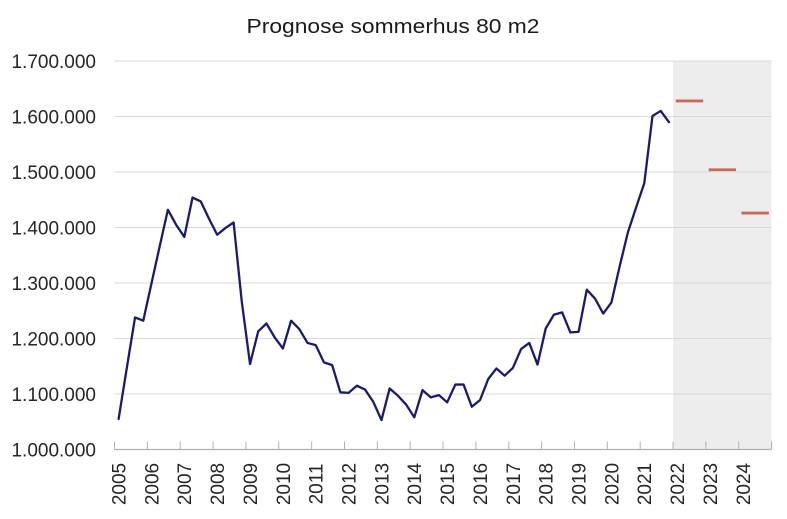 The width and height of the screenshot is (787, 519). Describe the element at coordinates (152, 484) in the screenshot. I see `svg-text: 2006` at that location.